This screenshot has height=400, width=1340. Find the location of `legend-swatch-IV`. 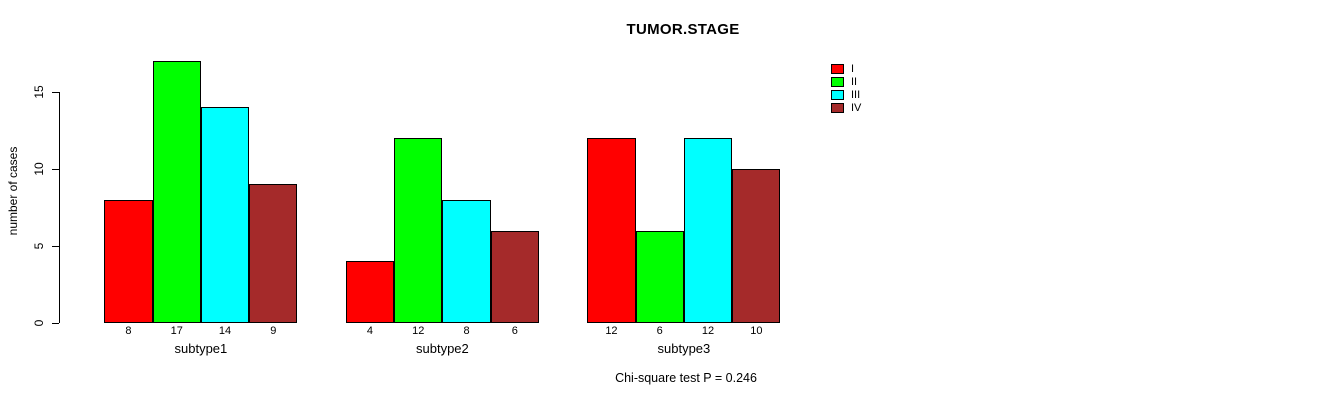

legend-swatch-IV is located at coordinates (837, 108).